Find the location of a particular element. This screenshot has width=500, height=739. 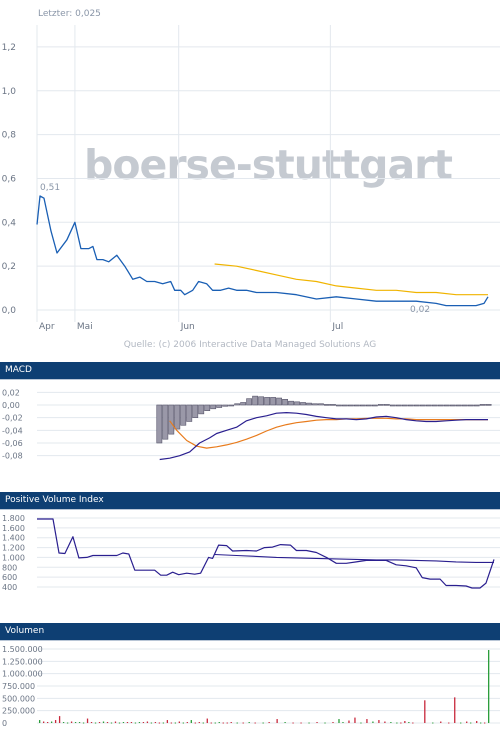

pvi-y-tick-label: 1.000 is located at coordinates (13, 557).